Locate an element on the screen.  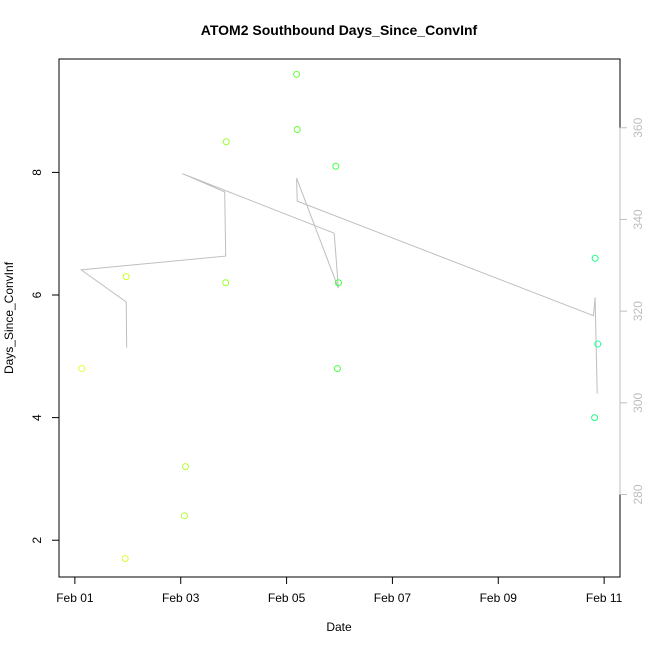
y2-tick-label: 300 is located at coordinates (638, 402).